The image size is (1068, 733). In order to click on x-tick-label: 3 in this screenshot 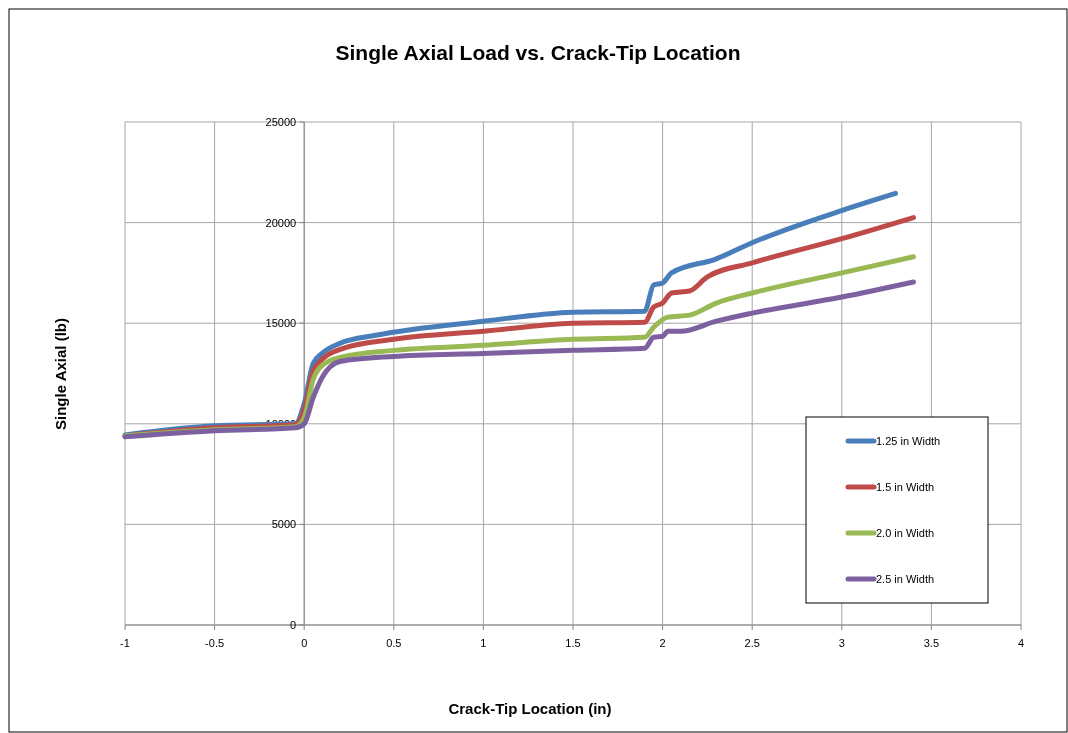, I will do `click(841, 643)`.